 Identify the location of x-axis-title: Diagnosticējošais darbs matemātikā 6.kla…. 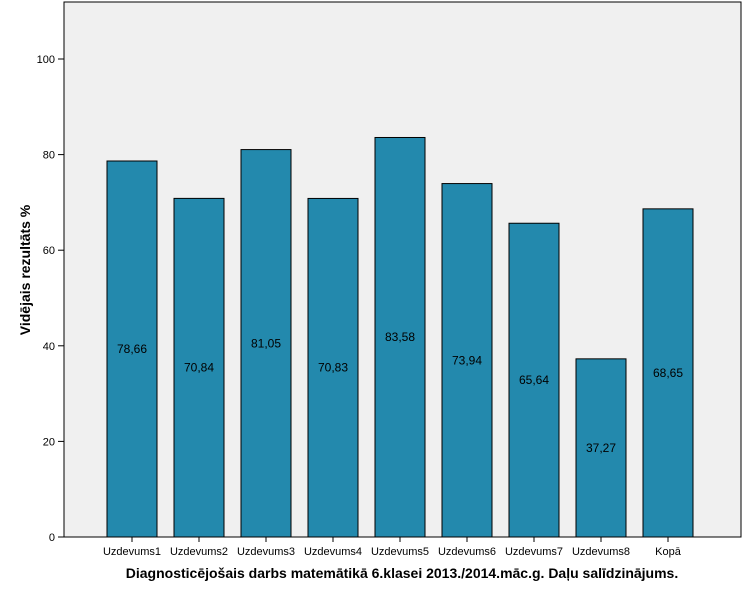
(402, 573).